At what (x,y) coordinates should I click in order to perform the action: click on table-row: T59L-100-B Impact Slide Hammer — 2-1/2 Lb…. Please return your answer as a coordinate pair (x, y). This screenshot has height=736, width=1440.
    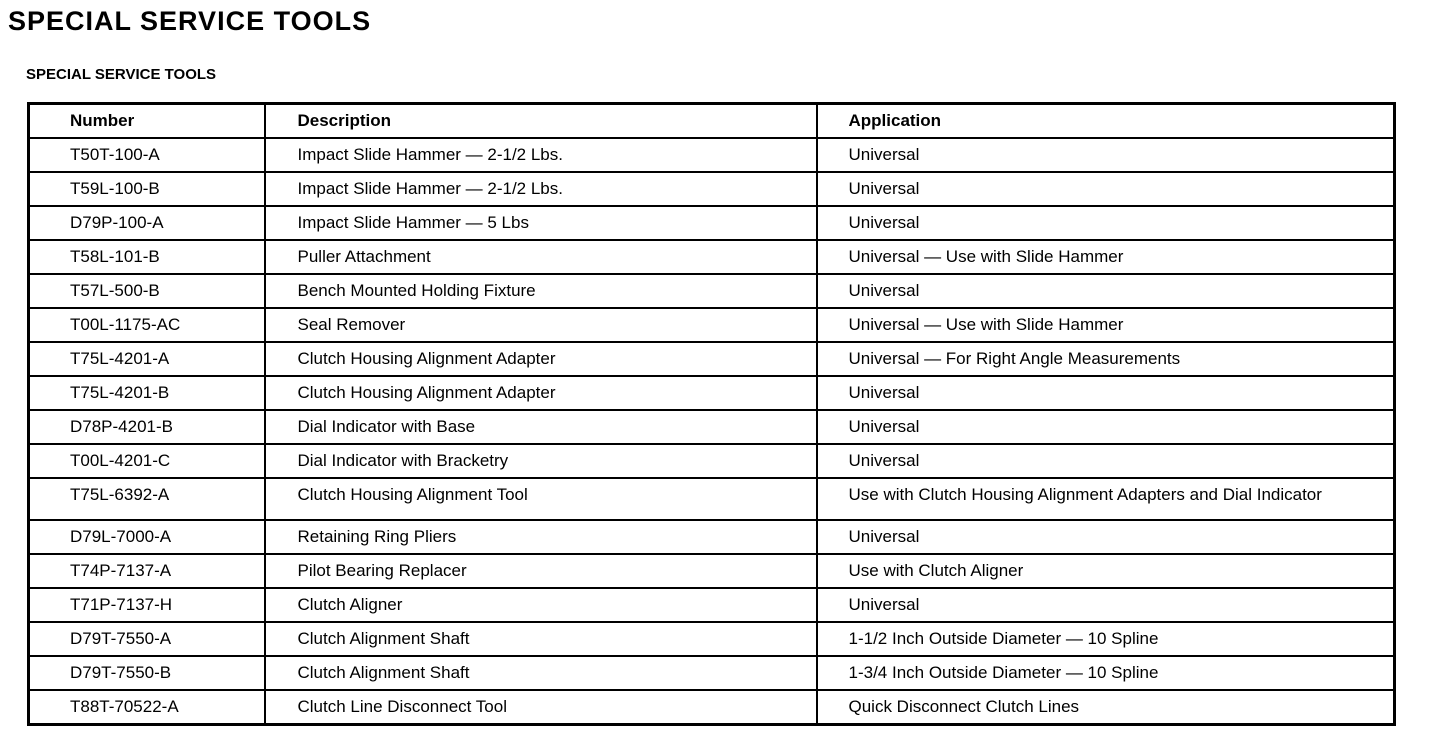
    Looking at the image, I should click on (711, 189).